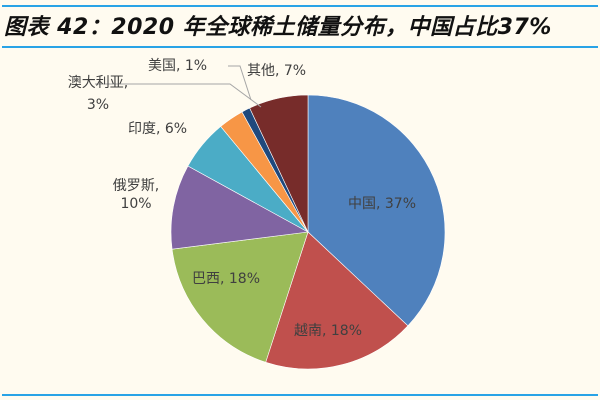 This screenshot has width=600, height=400. Describe the element at coordinates (98, 83) in the screenshot. I see `label-australia-name: 澳大利亚,` at that location.